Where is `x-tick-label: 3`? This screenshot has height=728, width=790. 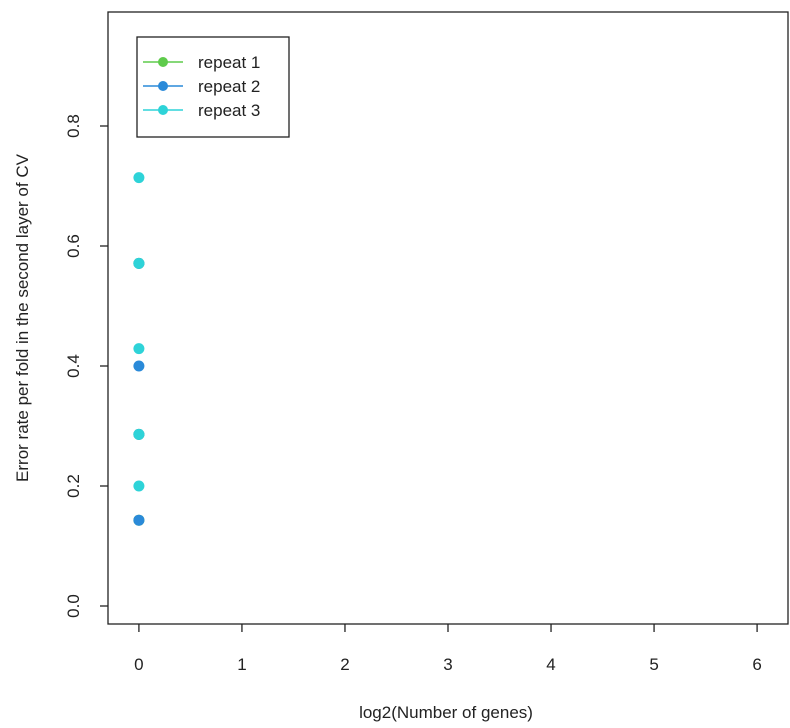
x-tick-label: 3 is located at coordinates (447, 664).